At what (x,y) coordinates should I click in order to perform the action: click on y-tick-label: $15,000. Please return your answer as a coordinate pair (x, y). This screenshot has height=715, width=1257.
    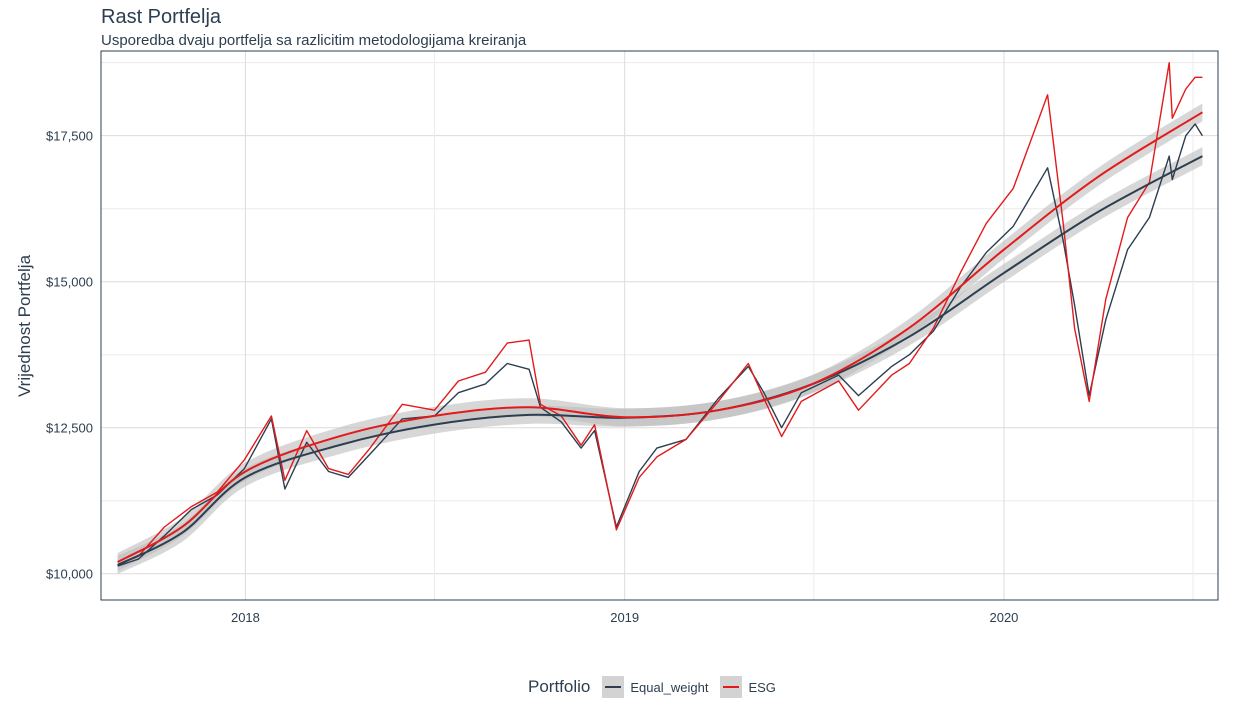
    Looking at the image, I should click on (69, 282).